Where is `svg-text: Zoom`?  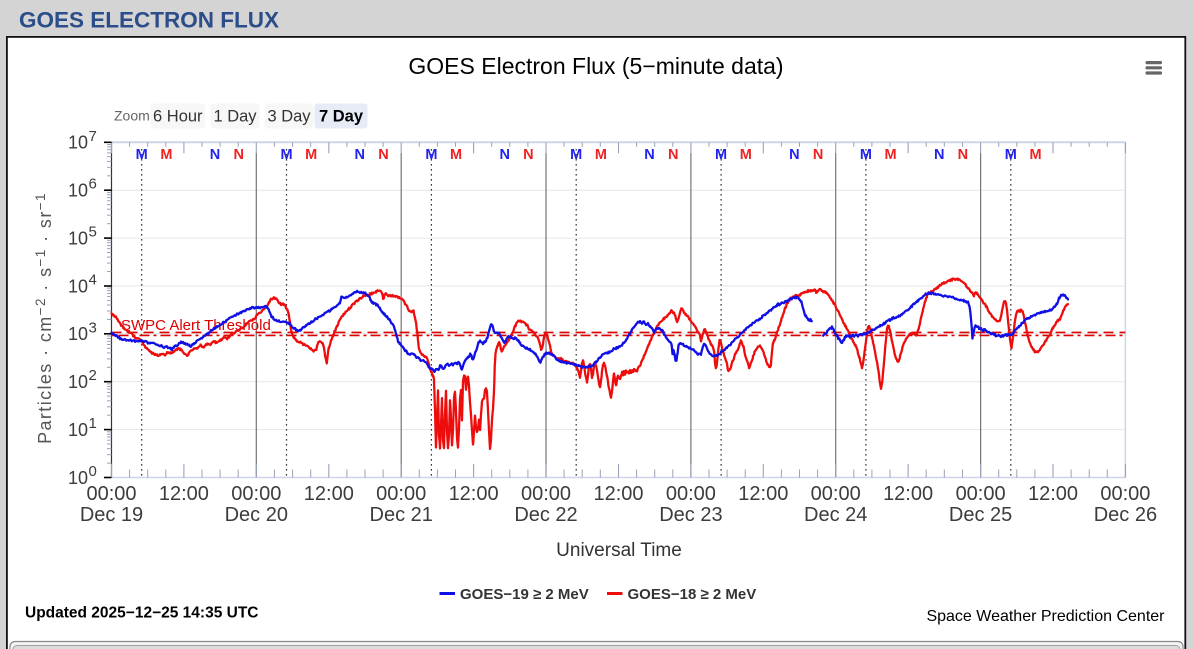 svg-text: Zoom is located at coordinates (132, 116).